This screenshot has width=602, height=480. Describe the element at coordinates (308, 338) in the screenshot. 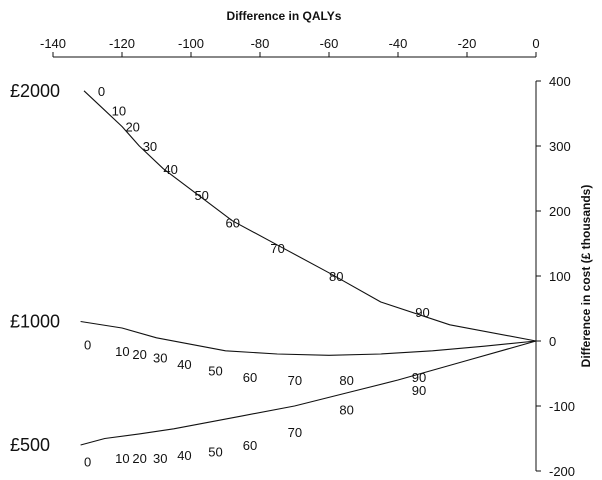

I see `series-line` at that location.